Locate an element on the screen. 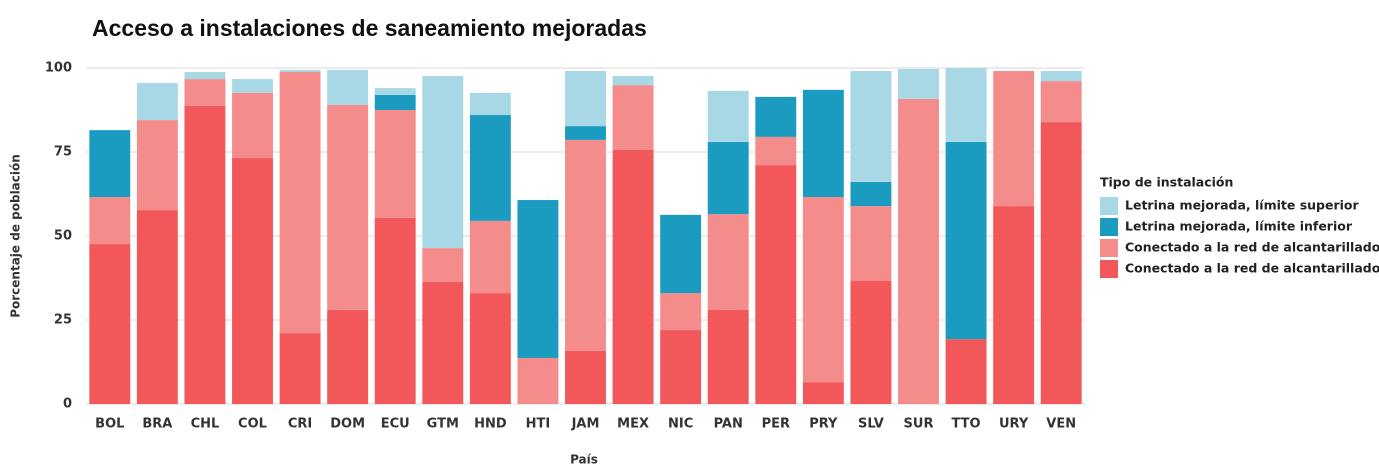 The height and width of the screenshot is (467, 1379). x-tick-label: MEX is located at coordinates (633, 424).